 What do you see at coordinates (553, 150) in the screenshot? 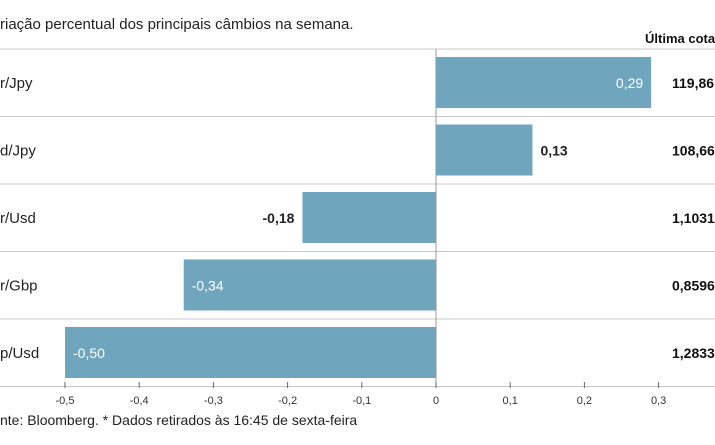
I see `data-label: 0,13` at bounding box center [553, 150].